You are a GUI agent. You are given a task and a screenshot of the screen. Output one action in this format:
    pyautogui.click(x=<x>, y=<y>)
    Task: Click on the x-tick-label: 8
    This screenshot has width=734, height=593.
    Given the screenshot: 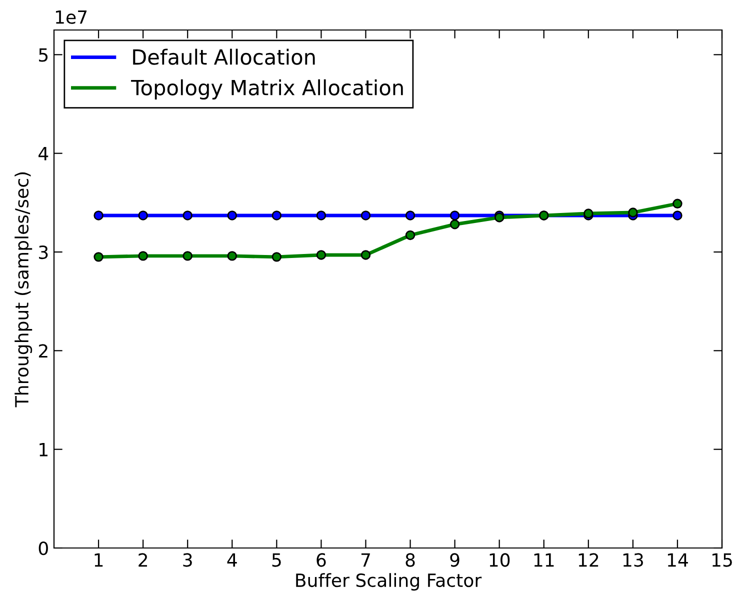 What is the action you would take?
    pyautogui.click(x=410, y=560)
    